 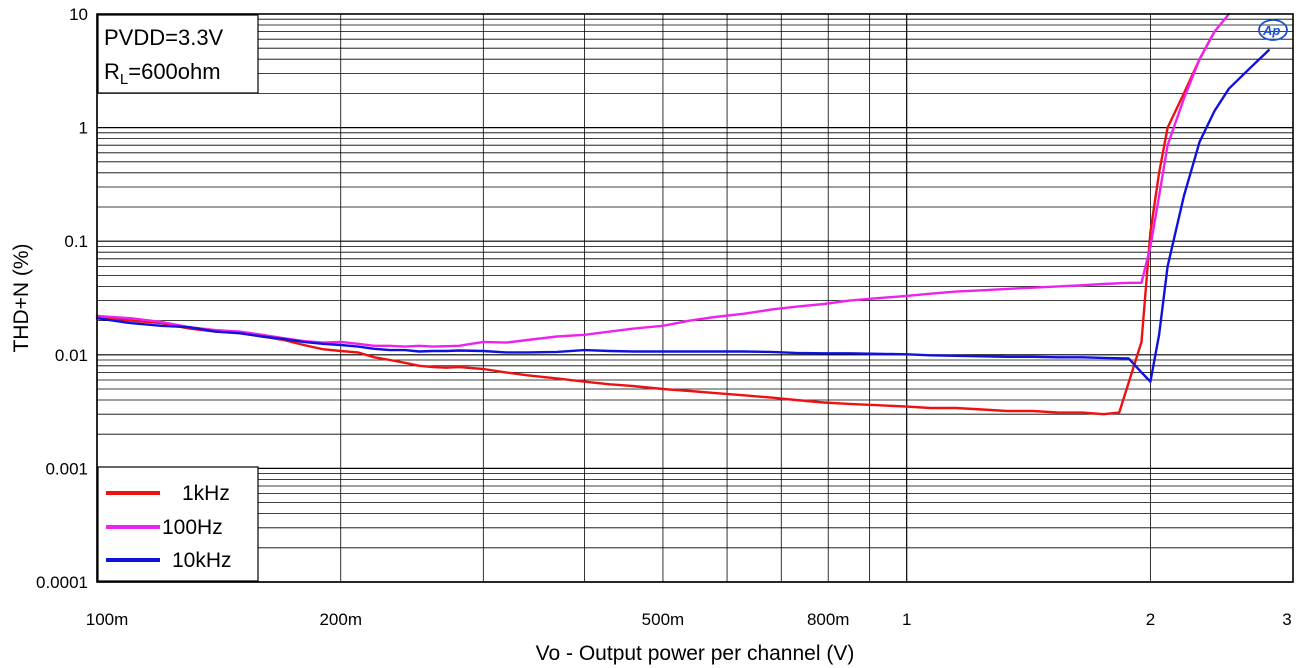 I want to click on x-tick-labels: 100m 200m 500m 800m 1 2 3, so click(x=689, y=619).